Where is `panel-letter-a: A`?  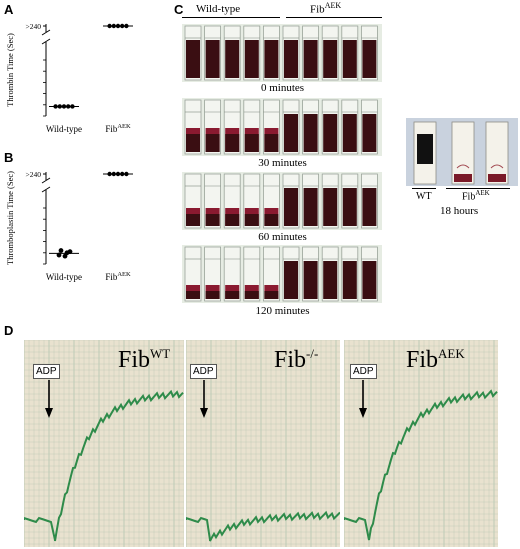
panel-letter-a: A is located at coordinates (9, 9).